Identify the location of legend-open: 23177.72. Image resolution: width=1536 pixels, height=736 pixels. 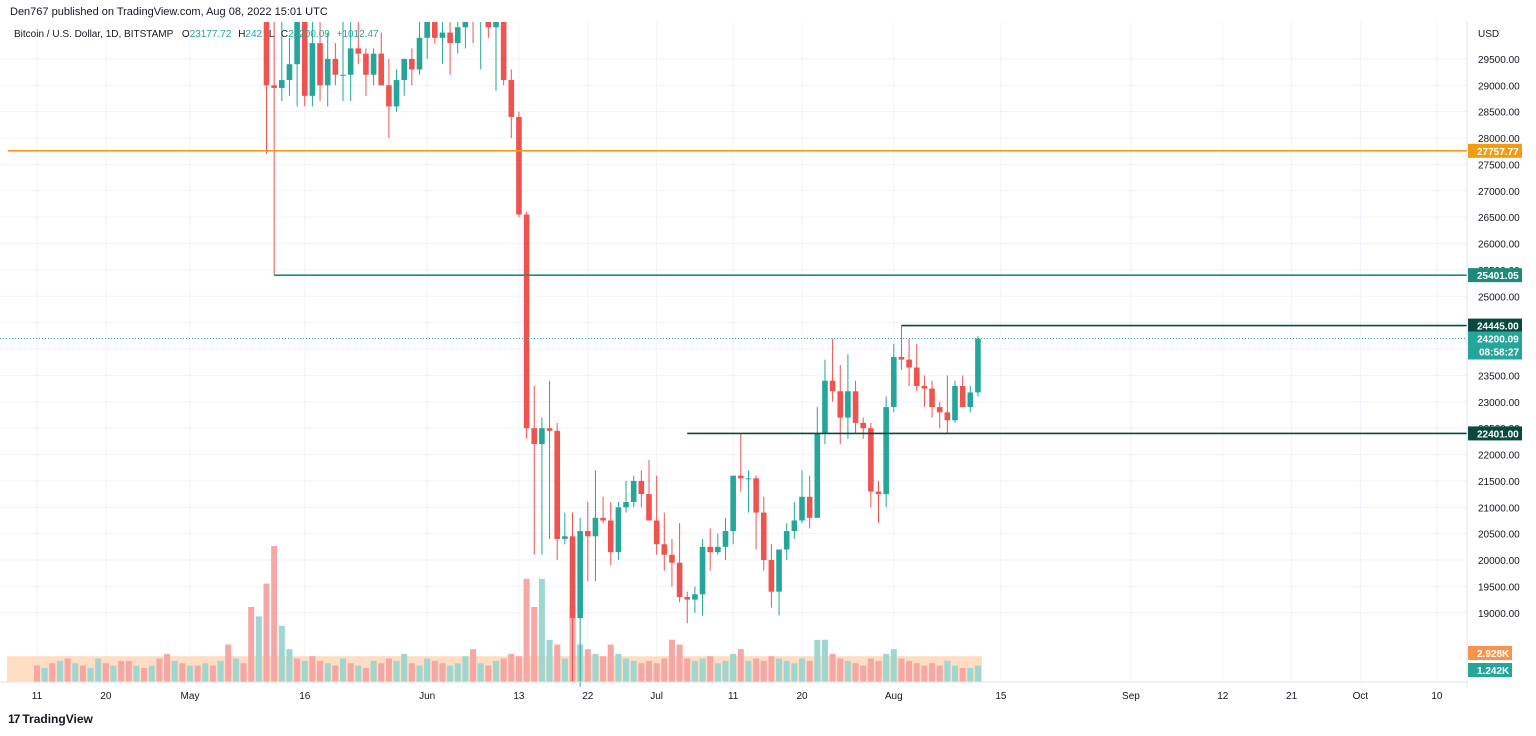
(211, 34).